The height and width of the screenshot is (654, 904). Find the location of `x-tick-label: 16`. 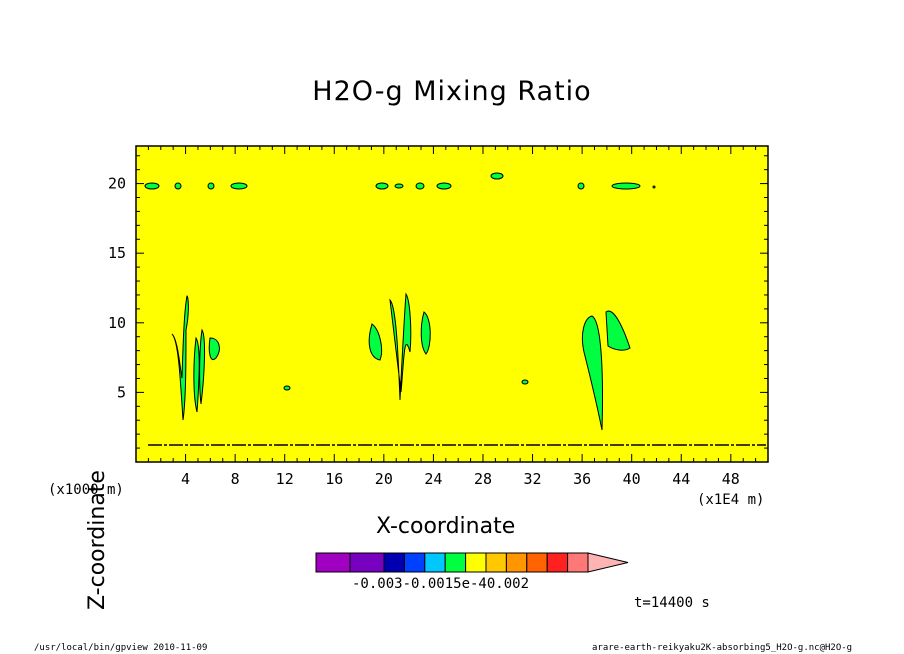

x-tick-label: 16 is located at coordinates (334, 479).